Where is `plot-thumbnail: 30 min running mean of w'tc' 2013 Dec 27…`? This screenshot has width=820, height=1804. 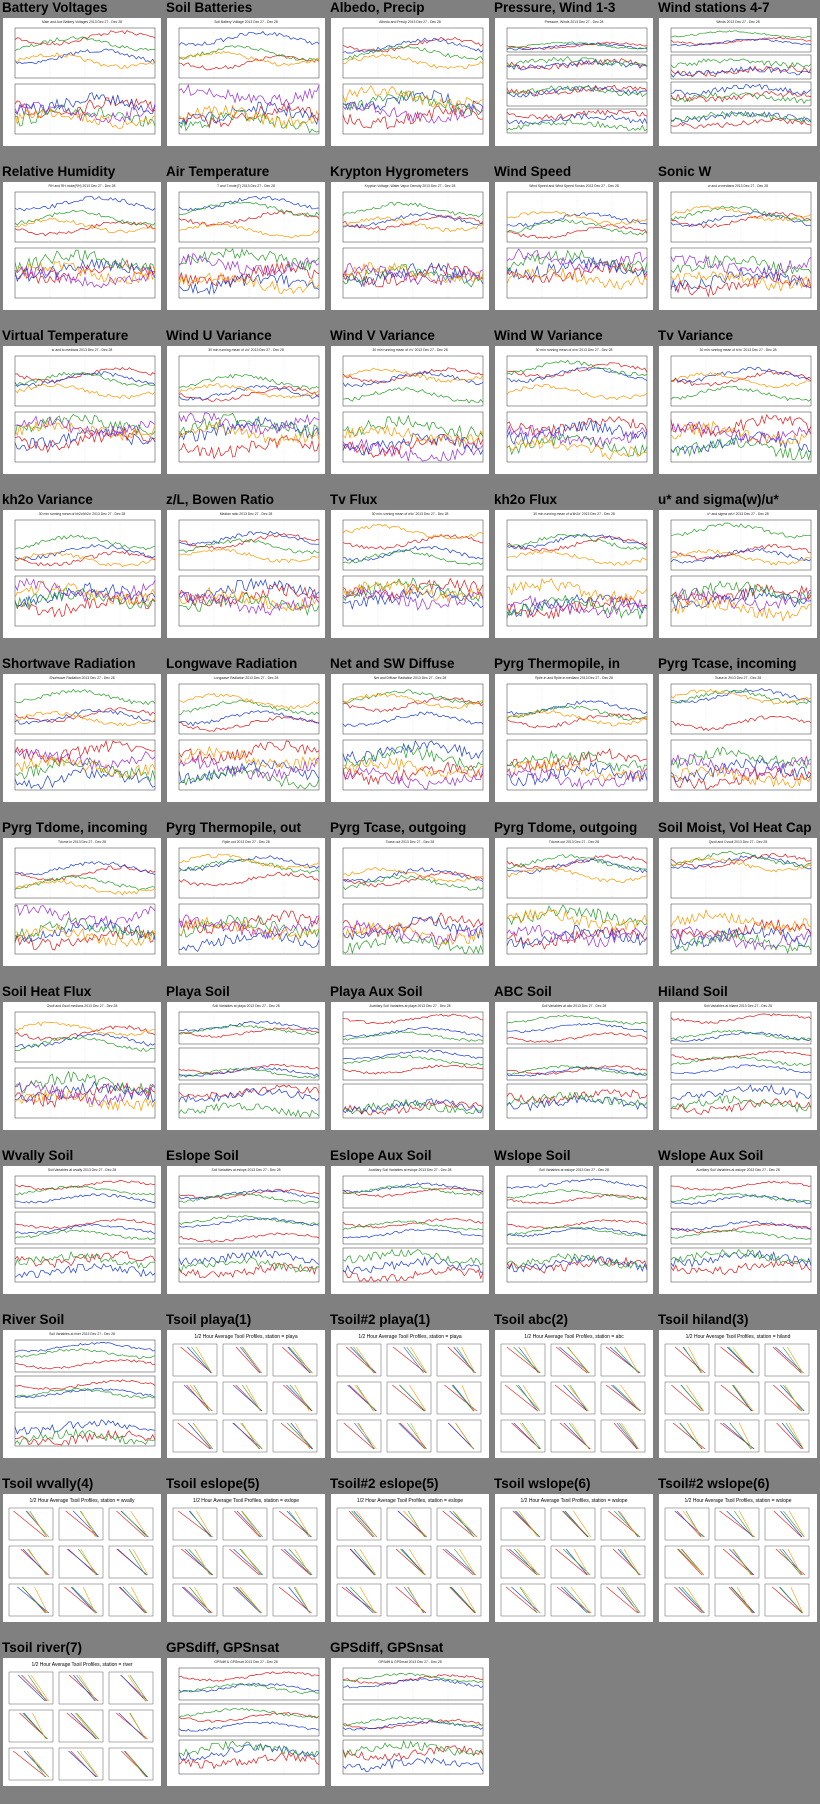
plot-thumbnail: 30 min running mean of w'tc' 2013 Dec 27… is located at coordinates (410, 574).